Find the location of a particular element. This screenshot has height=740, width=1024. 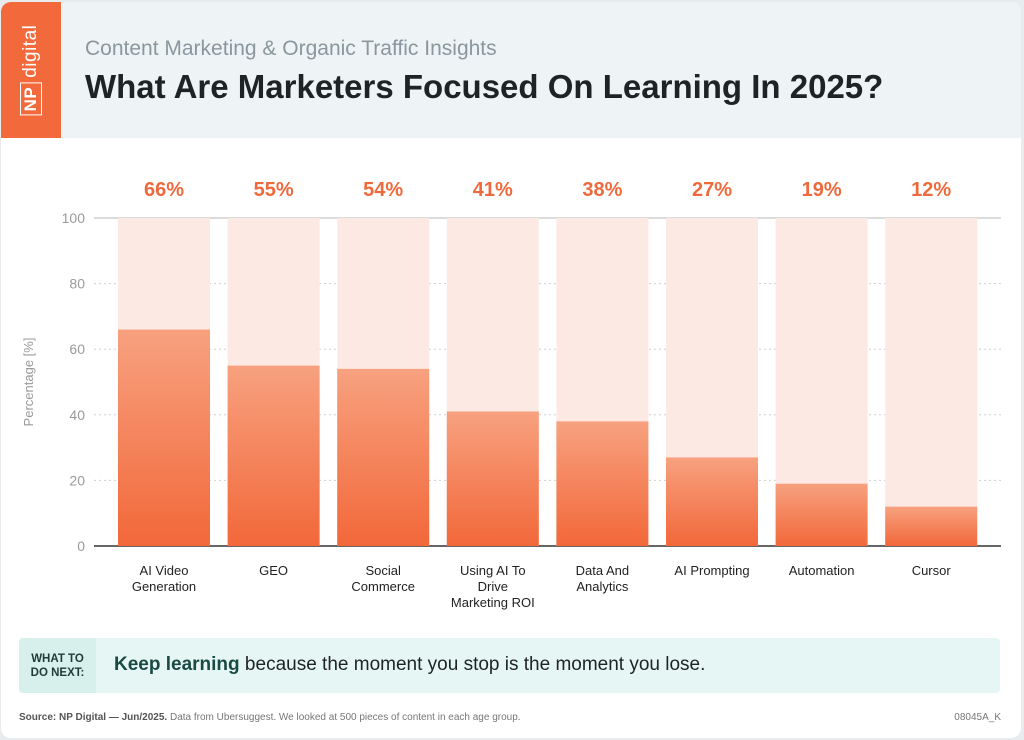

x-tick-label: AI Video Generation is located at coordinates (164, 578).